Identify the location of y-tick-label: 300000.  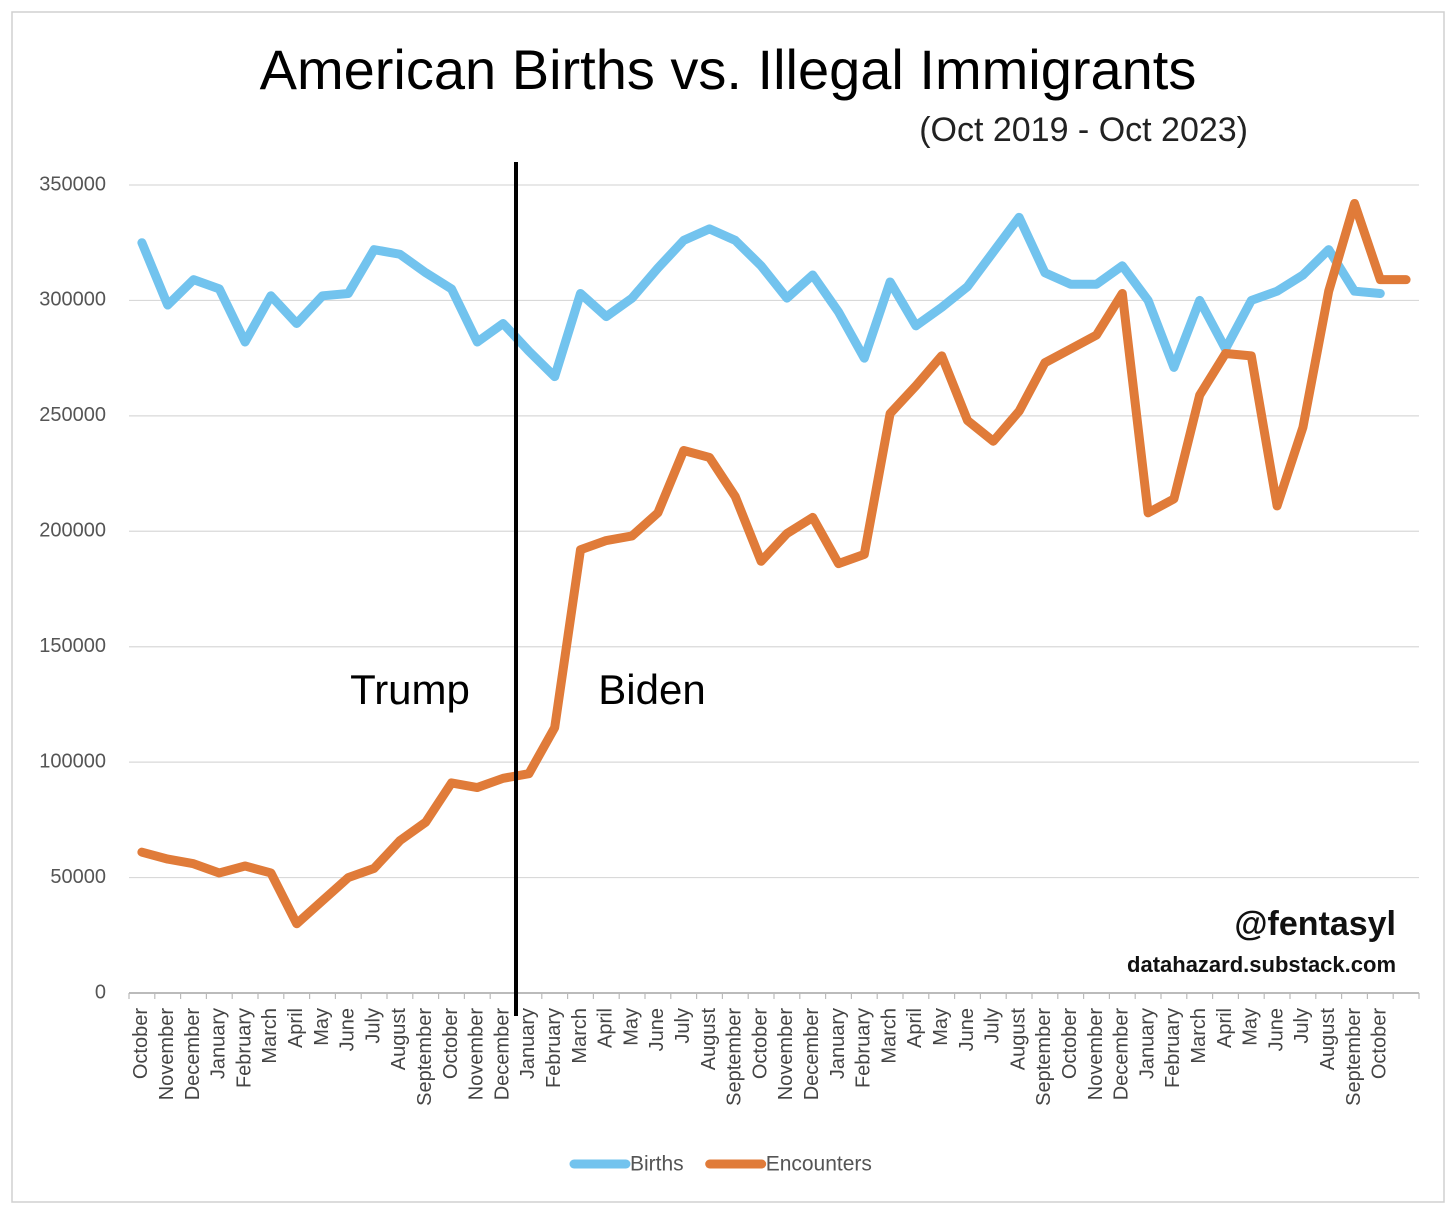
(72, 300).